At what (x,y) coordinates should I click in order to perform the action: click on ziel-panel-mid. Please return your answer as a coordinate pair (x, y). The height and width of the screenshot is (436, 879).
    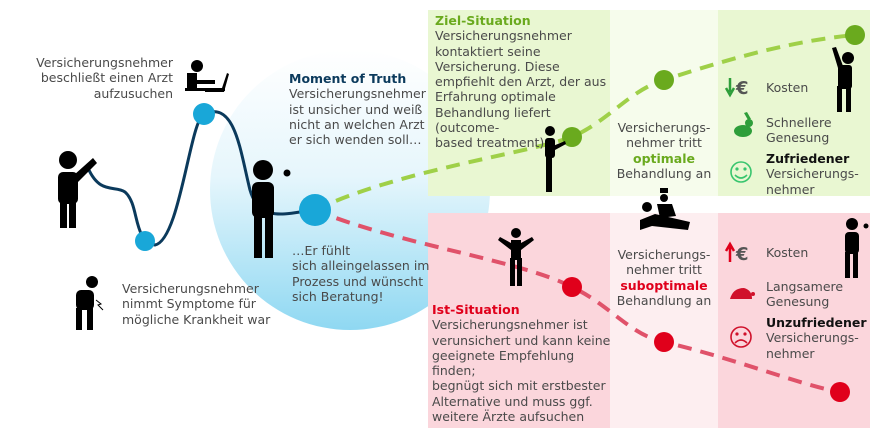
    Looking at the image, I should click on (664, 103).